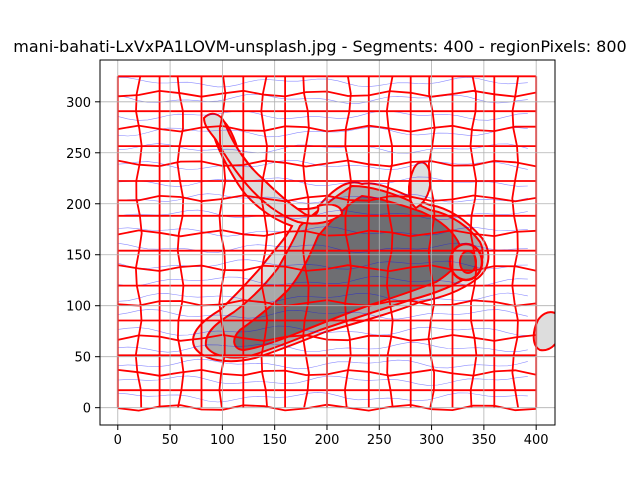 Image resolution: width=640 pixels, height=480 pixels. Describe the element at coordinates (118, 440) in the screenshot. I see `x-tick-label: 0` at that location.